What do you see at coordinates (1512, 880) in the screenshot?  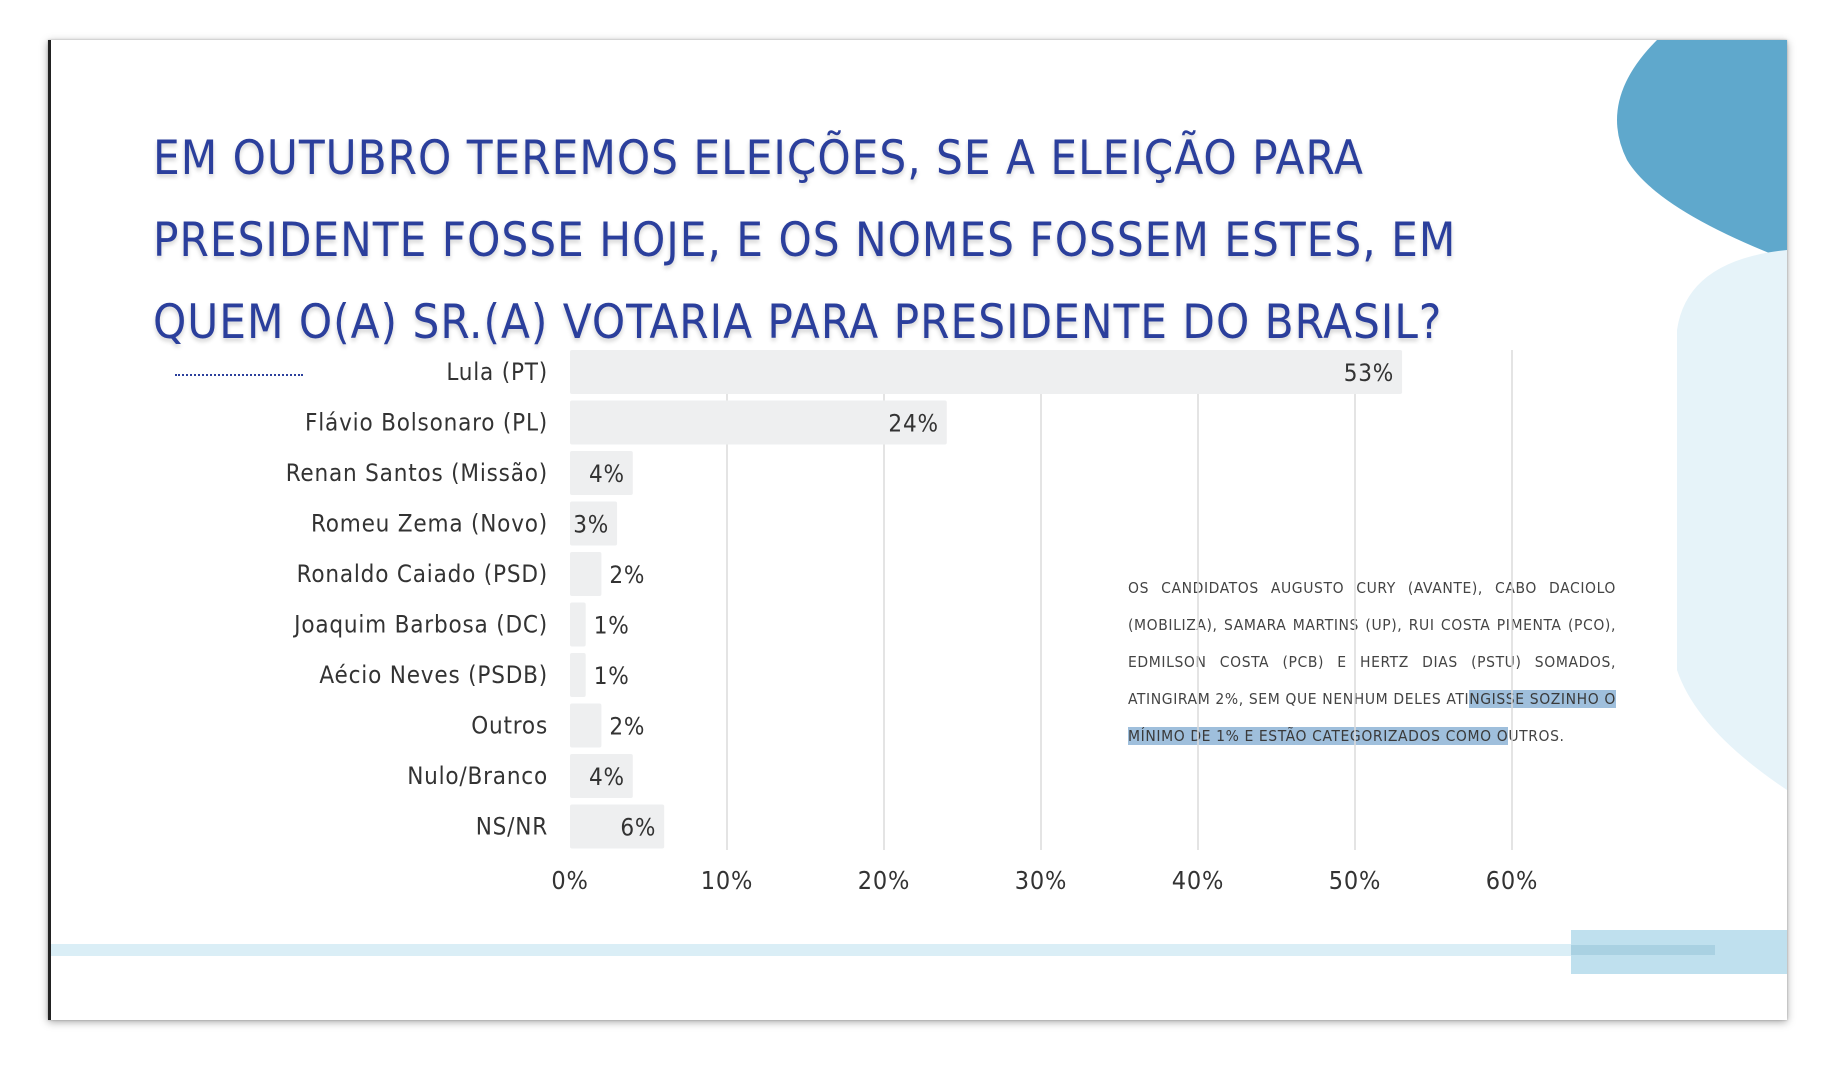 I see `x-tick-label-60: 60%` at bounding box center [1512, 880].